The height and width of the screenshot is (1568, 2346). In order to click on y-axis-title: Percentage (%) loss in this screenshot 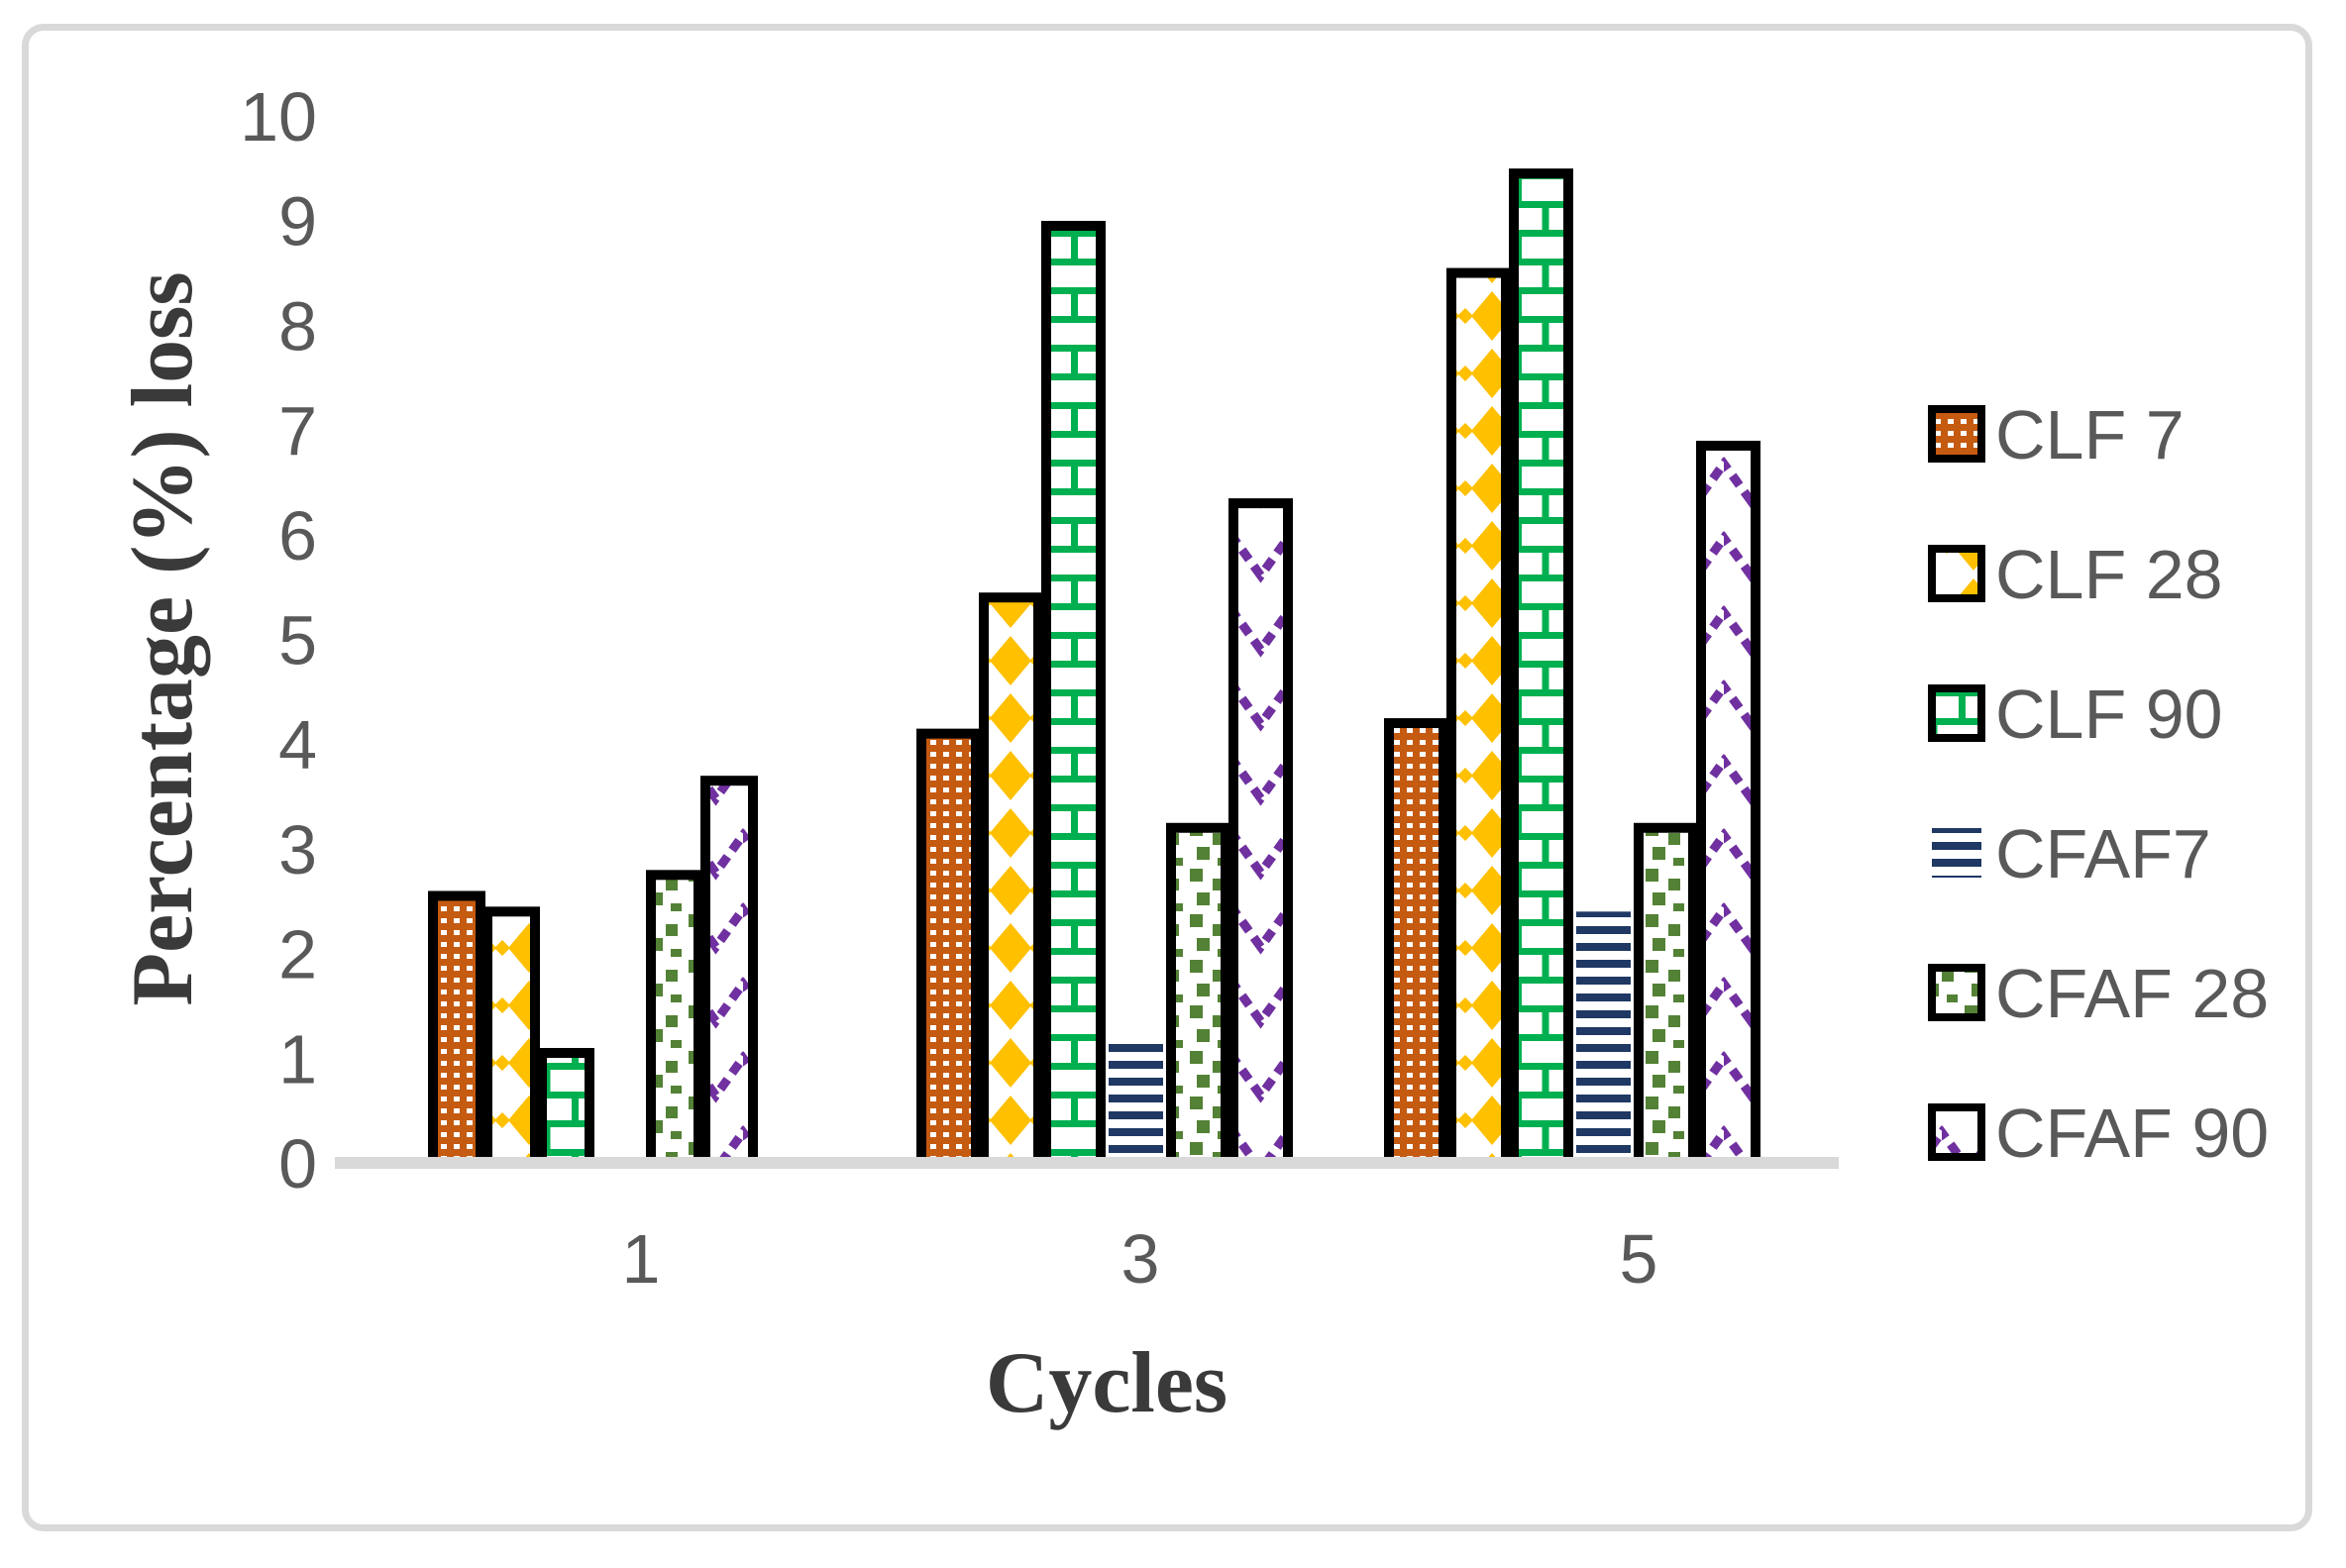, I will do `click(163, 638)`.